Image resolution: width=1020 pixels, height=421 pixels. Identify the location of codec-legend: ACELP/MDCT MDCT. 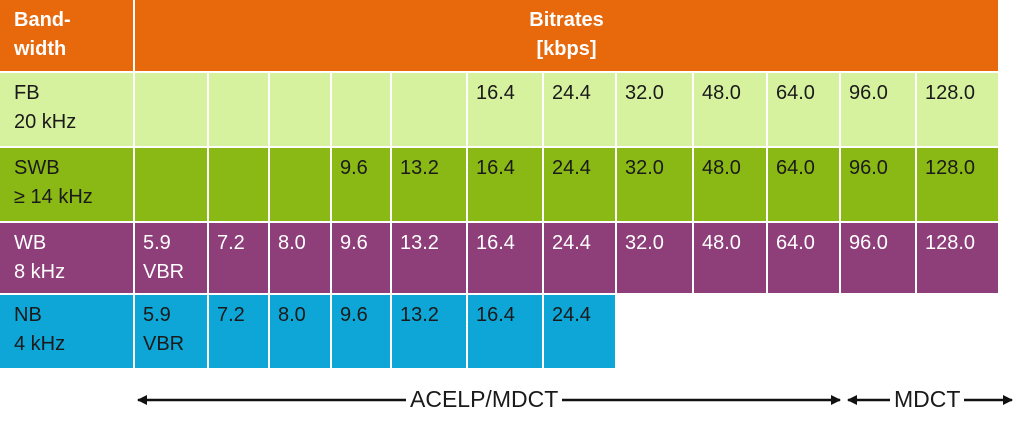
(510, 400).